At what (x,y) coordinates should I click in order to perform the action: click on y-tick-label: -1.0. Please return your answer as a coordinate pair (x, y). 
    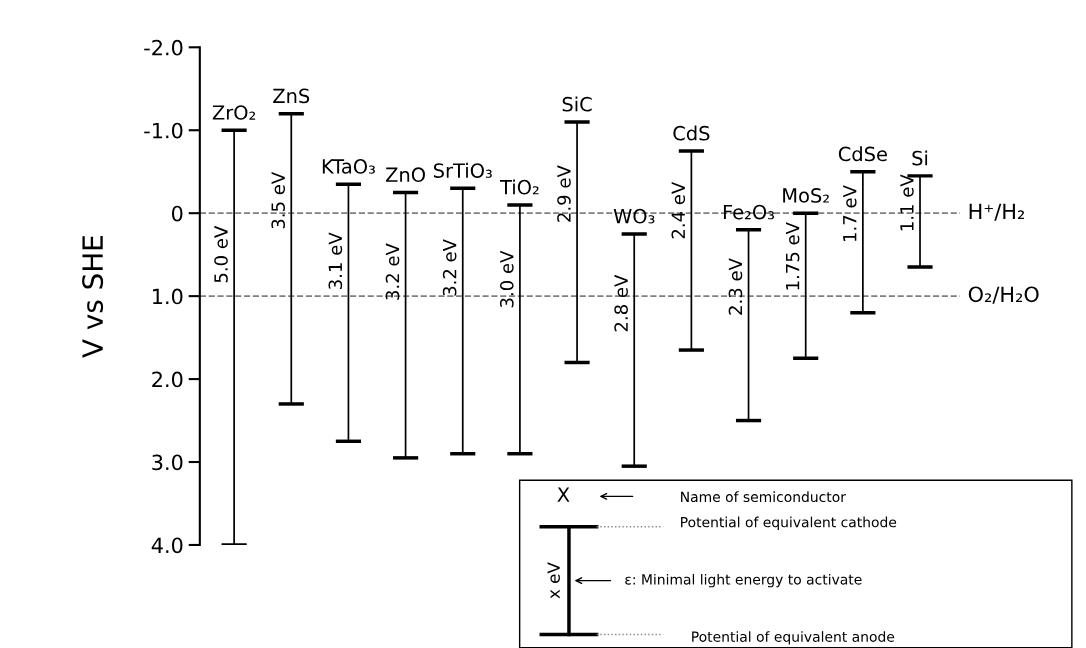
    Looking at the image, I should click on (163, 130).